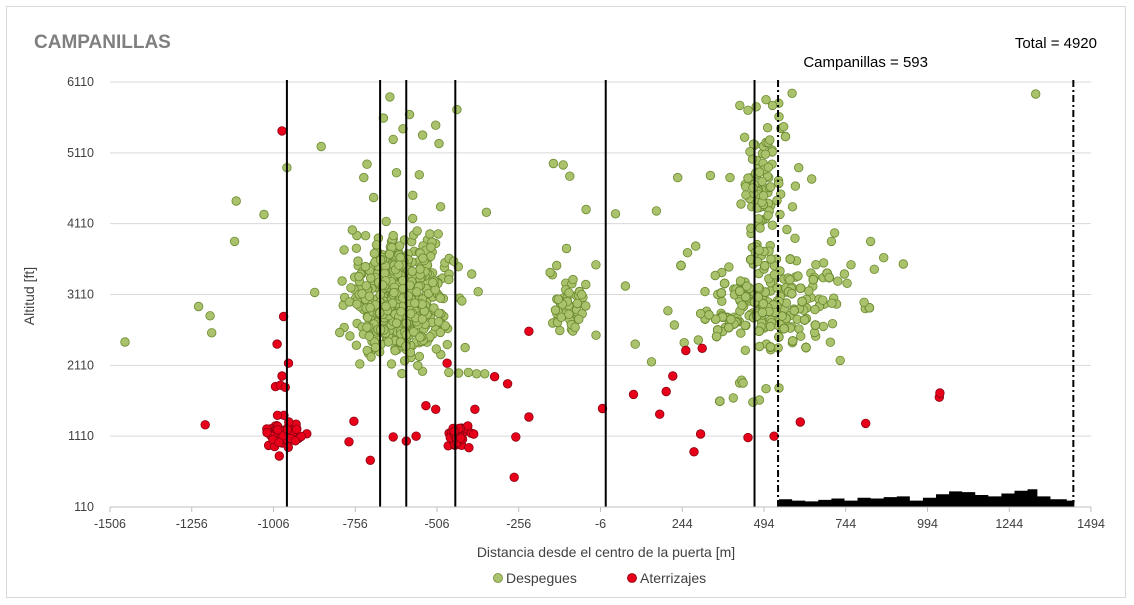 This screenshot has width=1134, height=605. Describe the element at coordinates (81, 436) in the screenshot. I see `y-tick-label: 1110` at that location.